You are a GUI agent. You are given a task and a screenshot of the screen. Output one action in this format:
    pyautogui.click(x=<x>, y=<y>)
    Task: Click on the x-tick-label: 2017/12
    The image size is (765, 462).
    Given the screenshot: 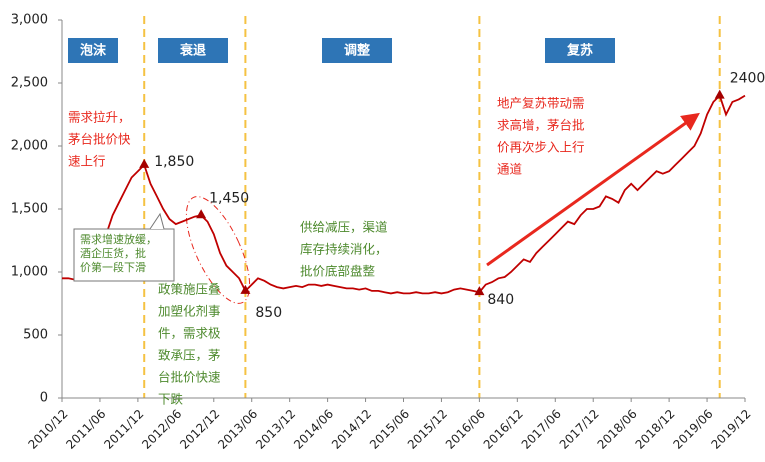 What is the action you would take?
    pyautogui.click(x=579, y=429)
    